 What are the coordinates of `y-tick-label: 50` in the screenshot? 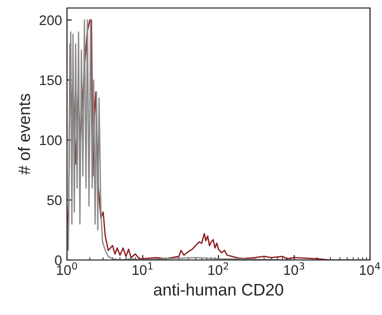 It's located at (54, 200).